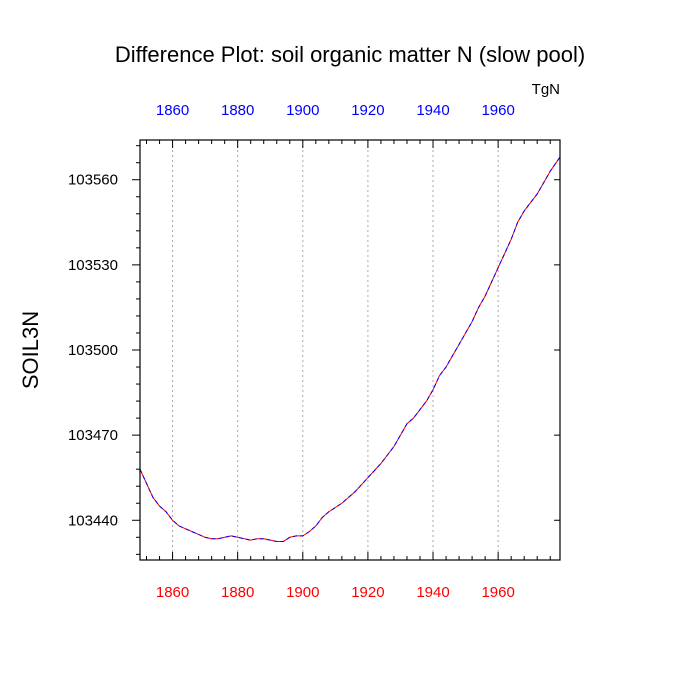 The width and height of the screenshot is (700, 700). What do you see at coordinates (30, 350) in the screenshot?
I see `y-axis-label: SOIL3N` at bounding box center [30, 350].